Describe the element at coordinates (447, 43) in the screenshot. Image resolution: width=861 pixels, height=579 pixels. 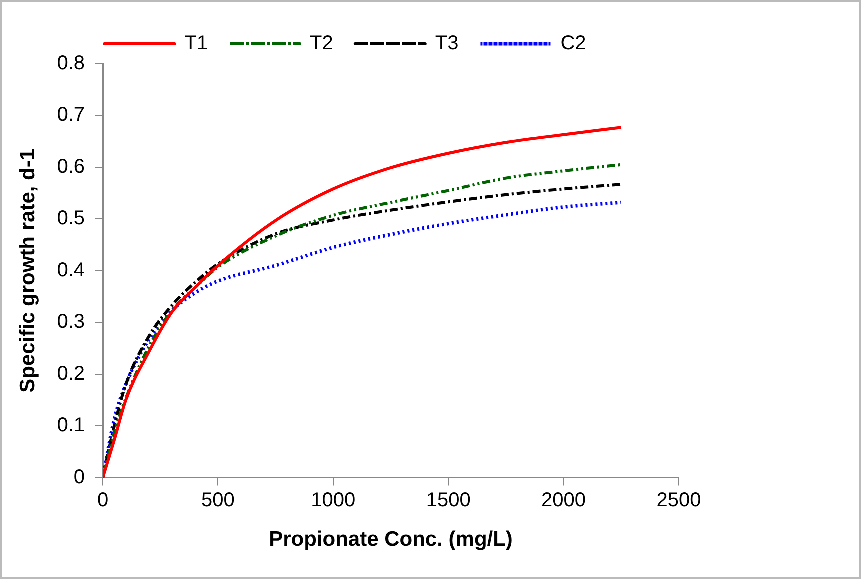
I see `legend-label: T3` at that location.